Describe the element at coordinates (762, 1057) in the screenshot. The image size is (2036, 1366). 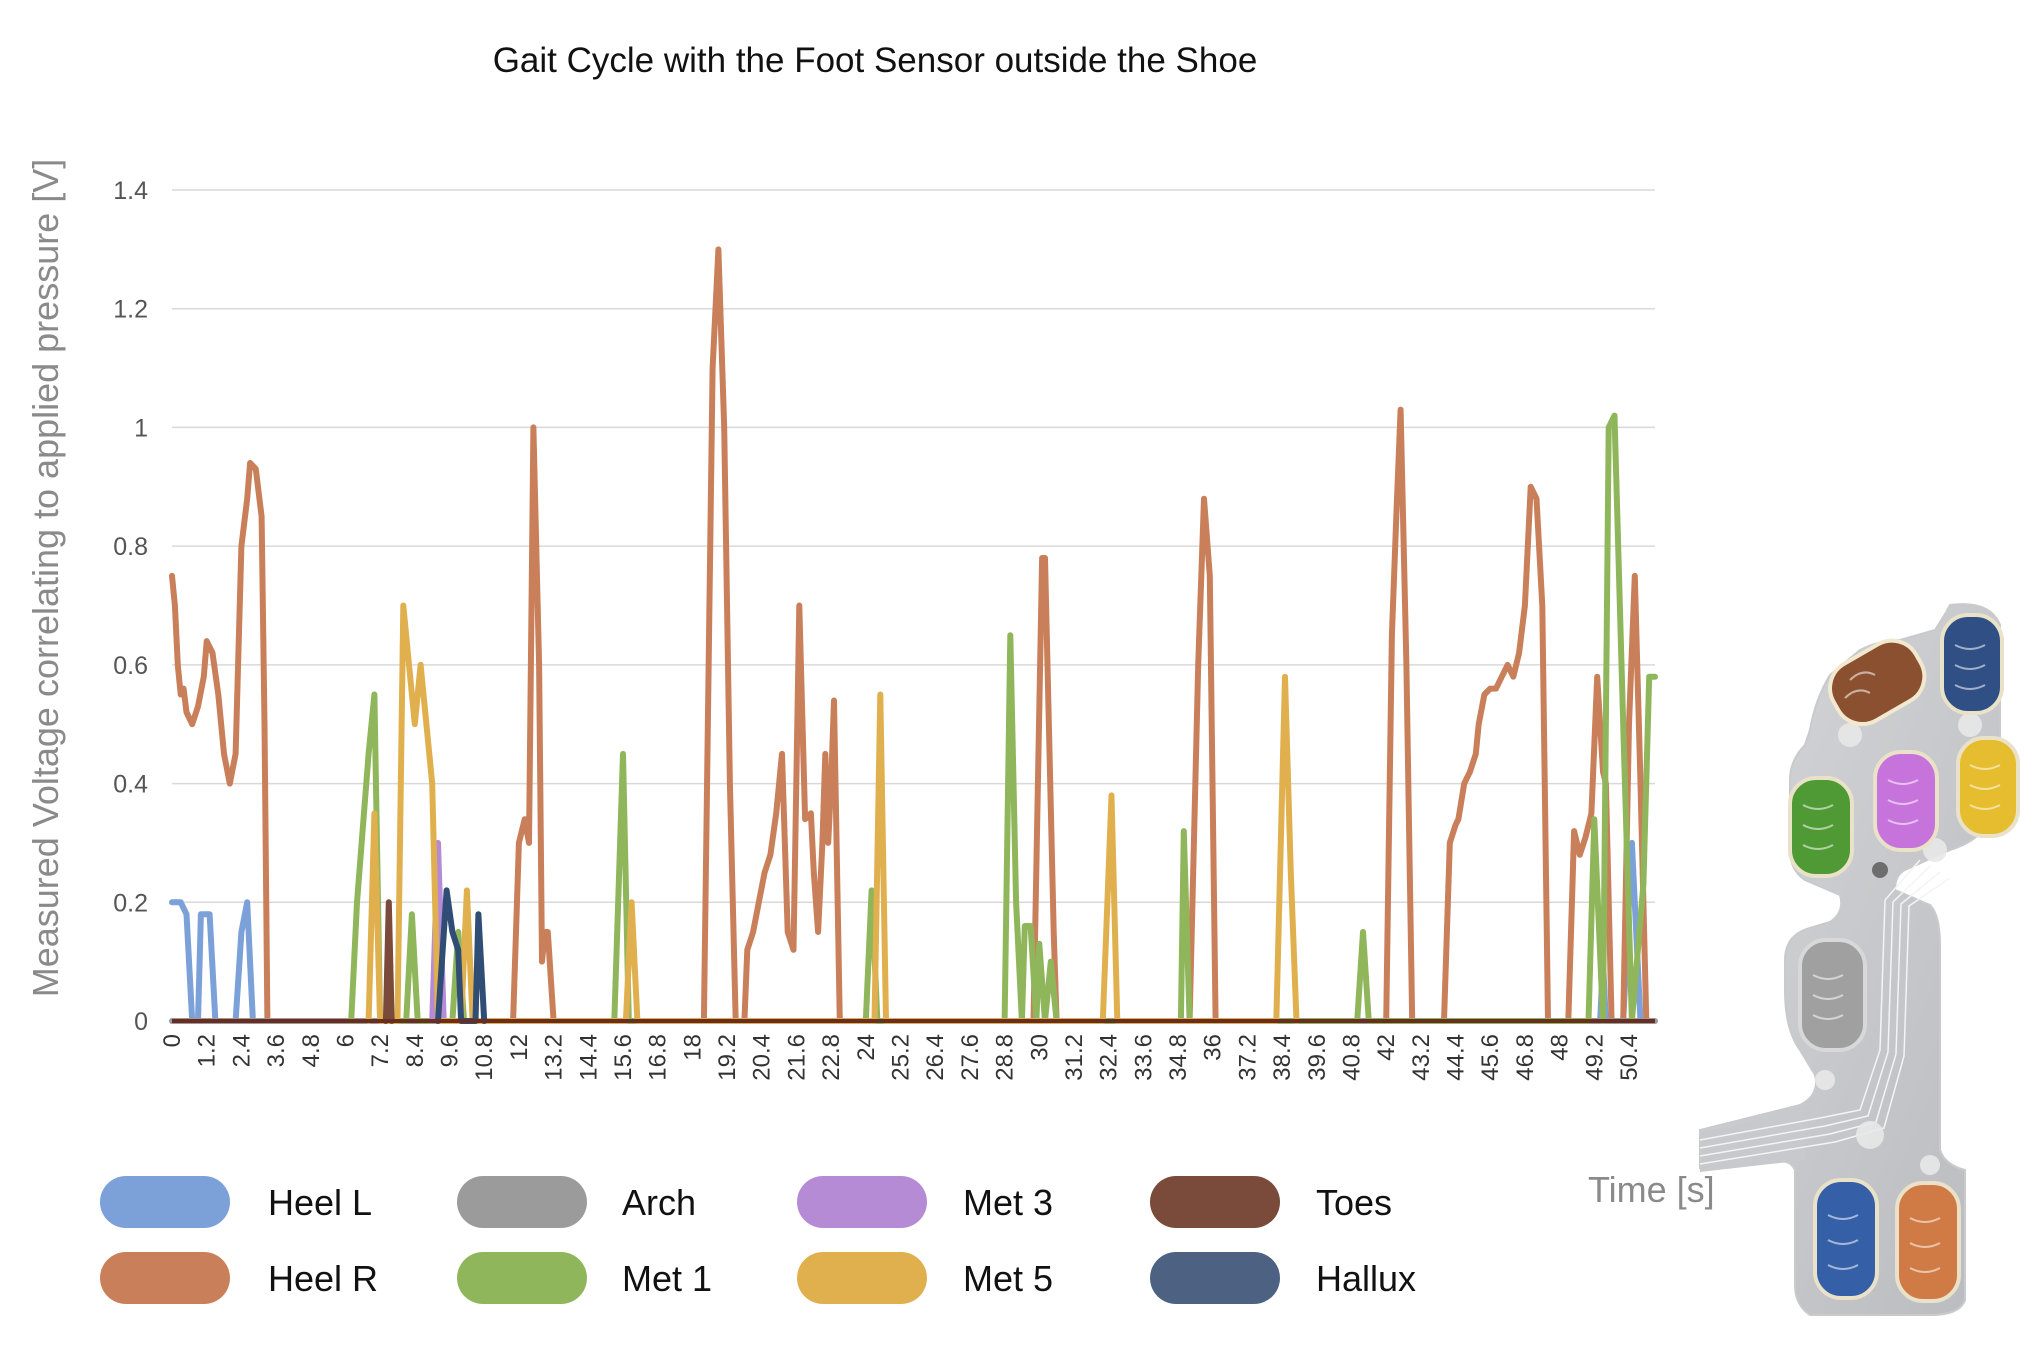
I see `x-tick-label: 20.4` at that location.